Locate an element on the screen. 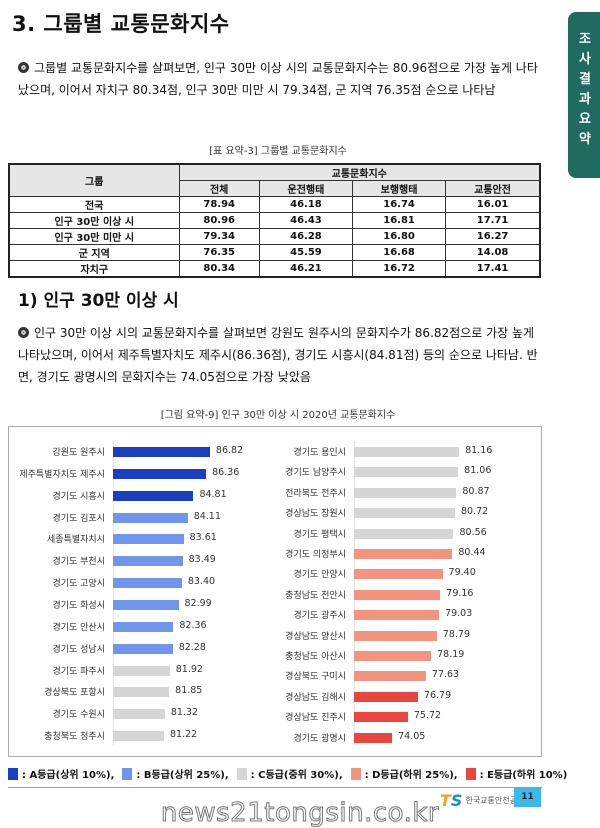 This screenshot has width=600, height=828. data-label: 82.99 is located at coordinates (198, 603).